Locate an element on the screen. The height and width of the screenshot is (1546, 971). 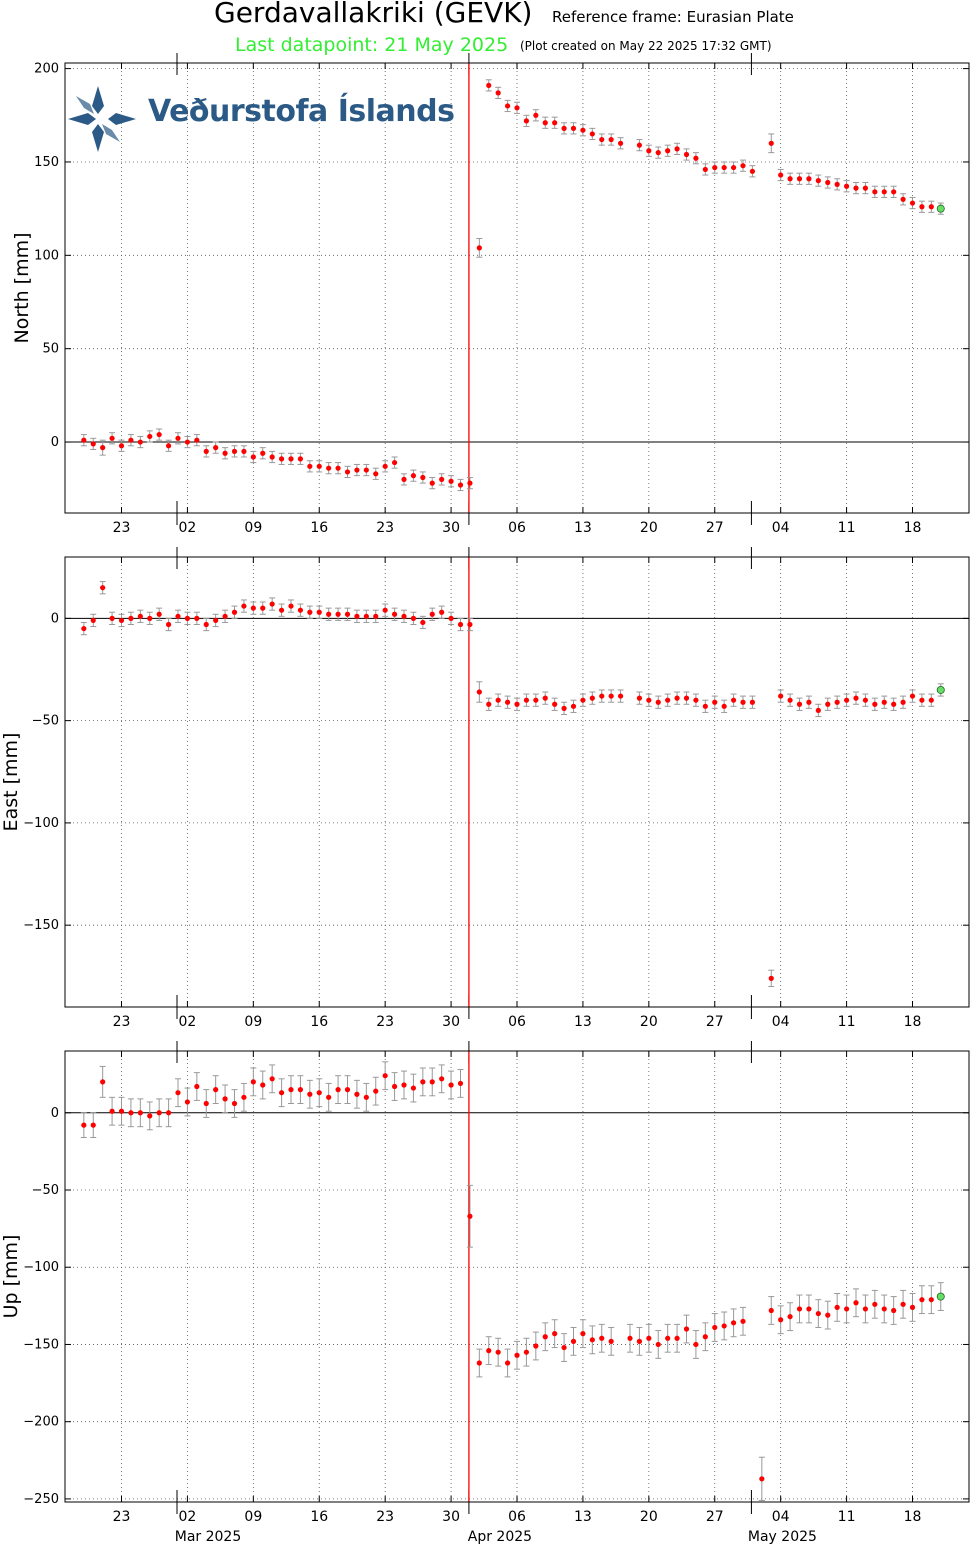
y-tick-label: 0 is located at coordinates (55, 618).